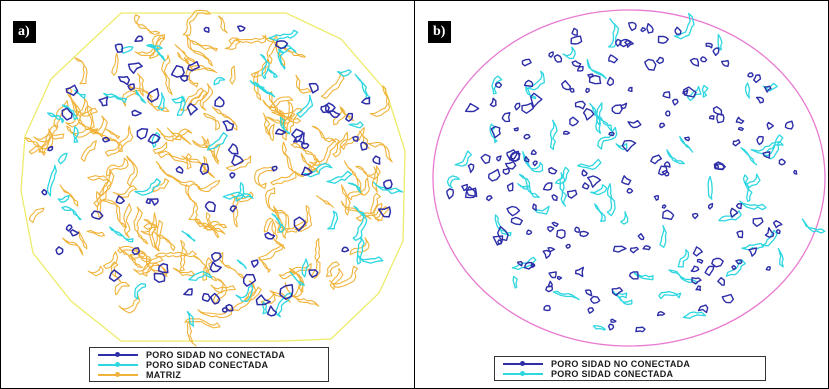  Describe the element at coordinates (612, 374) in the screenshot. I see `legend-label-conectada-b: PORO SIDAD CONECTADA` at that location.